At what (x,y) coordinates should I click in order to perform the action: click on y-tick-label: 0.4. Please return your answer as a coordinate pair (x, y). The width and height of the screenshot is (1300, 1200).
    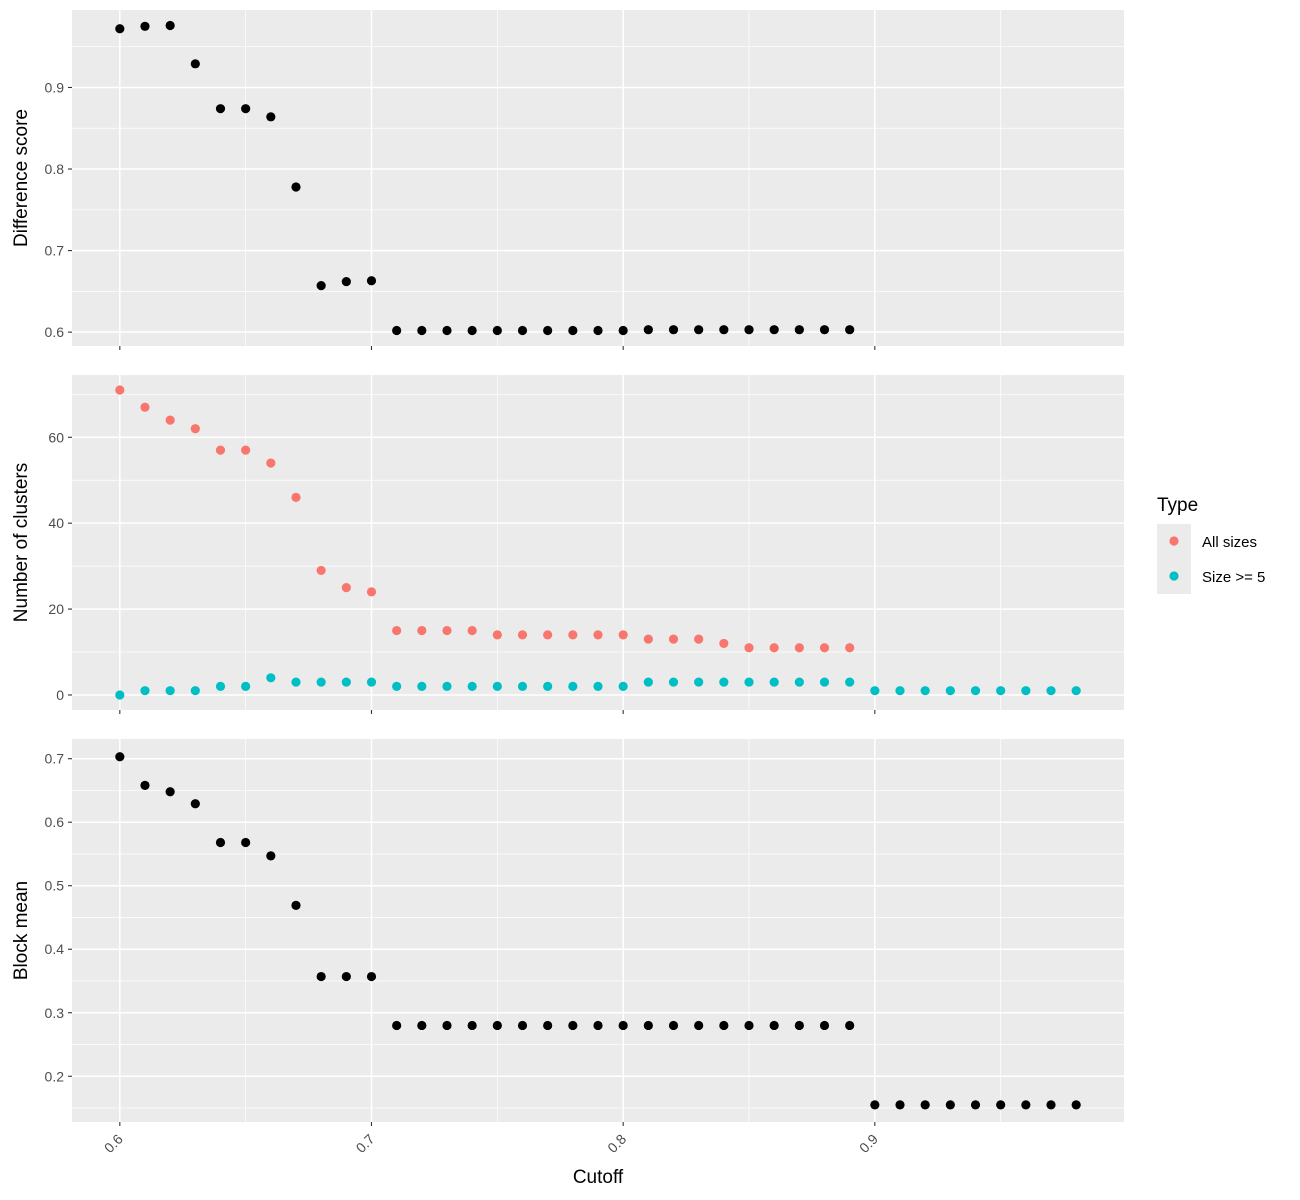
    Looking at the image, I should click on (55, 949).